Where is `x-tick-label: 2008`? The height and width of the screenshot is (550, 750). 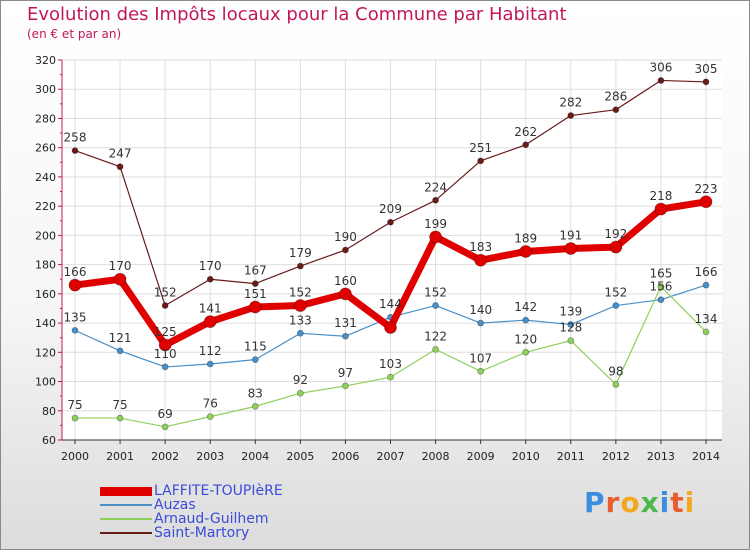
x-tick-label: 2008 is located at coordinates (436, 456).